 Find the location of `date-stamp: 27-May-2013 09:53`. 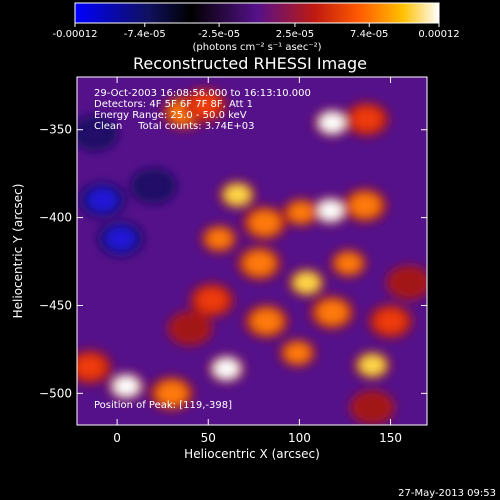

date-stamp: 27-May-2013 09:53 is located at coordinates (447, 493).